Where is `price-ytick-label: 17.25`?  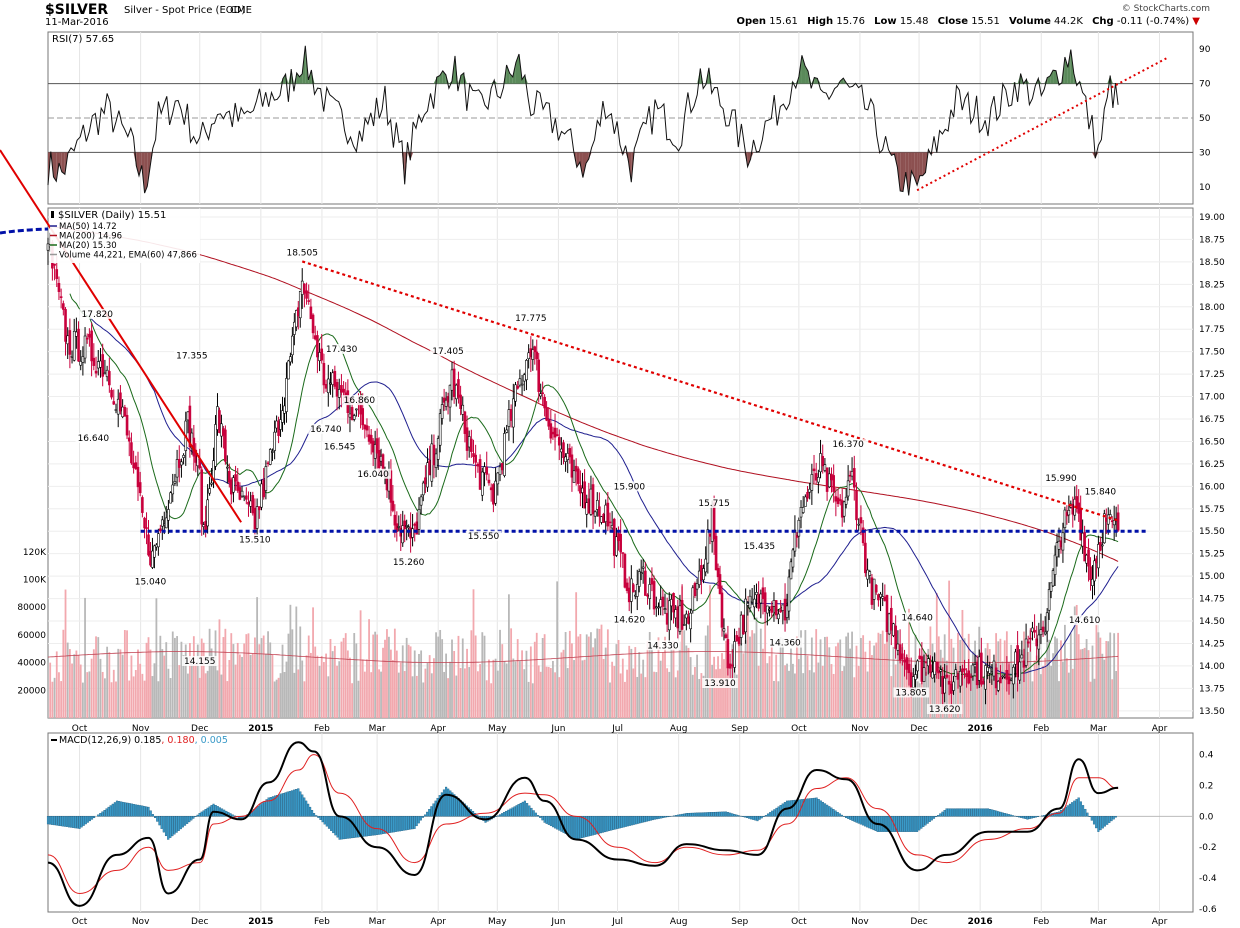
price-ytick-label: 17.25 is located at coordinates (1212, 375).